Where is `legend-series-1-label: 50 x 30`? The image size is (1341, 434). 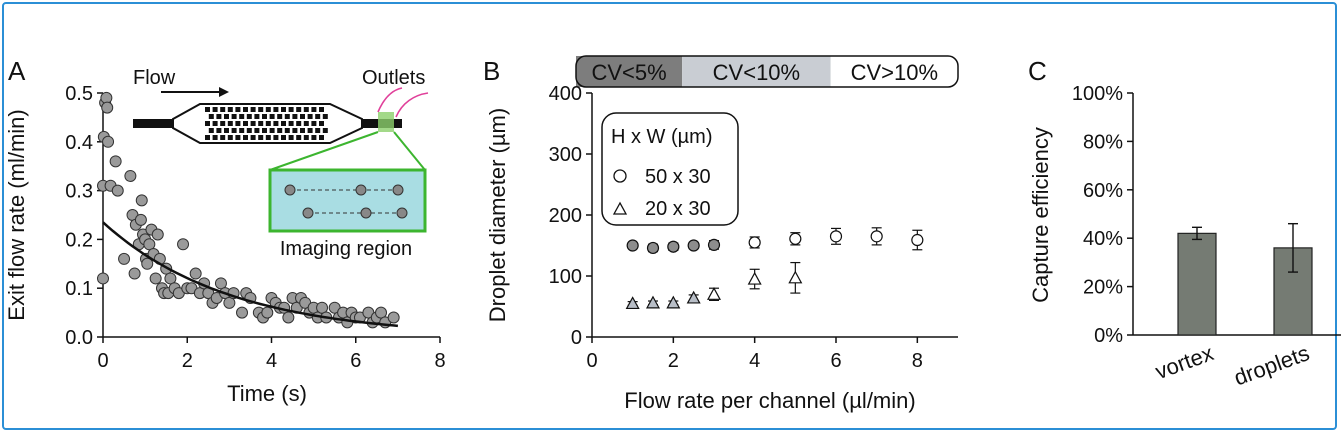 legend-series-1-label: 50 x 30 is located at coordinates (678, 177).